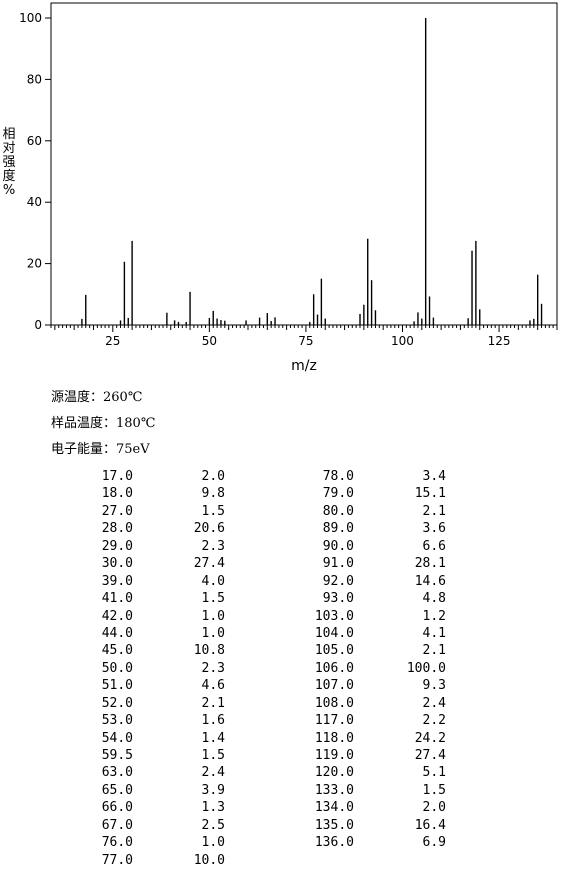 This screenshot has width=570, height=879. I want to click on peak-table-row: 27.0 1.5, so click(285, 511).